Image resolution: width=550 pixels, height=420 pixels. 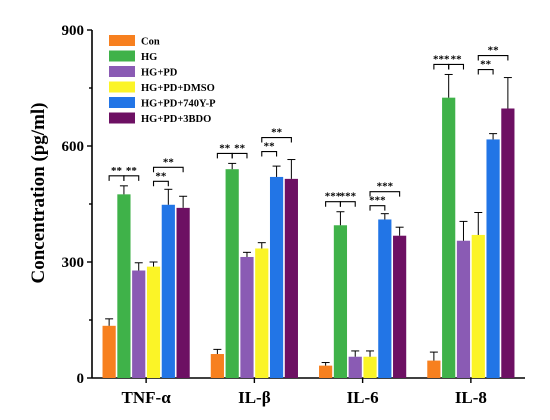 What do you see at coordinates (38, 192) in the screenshot?
I see `y-axis-title: Concentration (pg/ml)` at bounding box center [38, 192].